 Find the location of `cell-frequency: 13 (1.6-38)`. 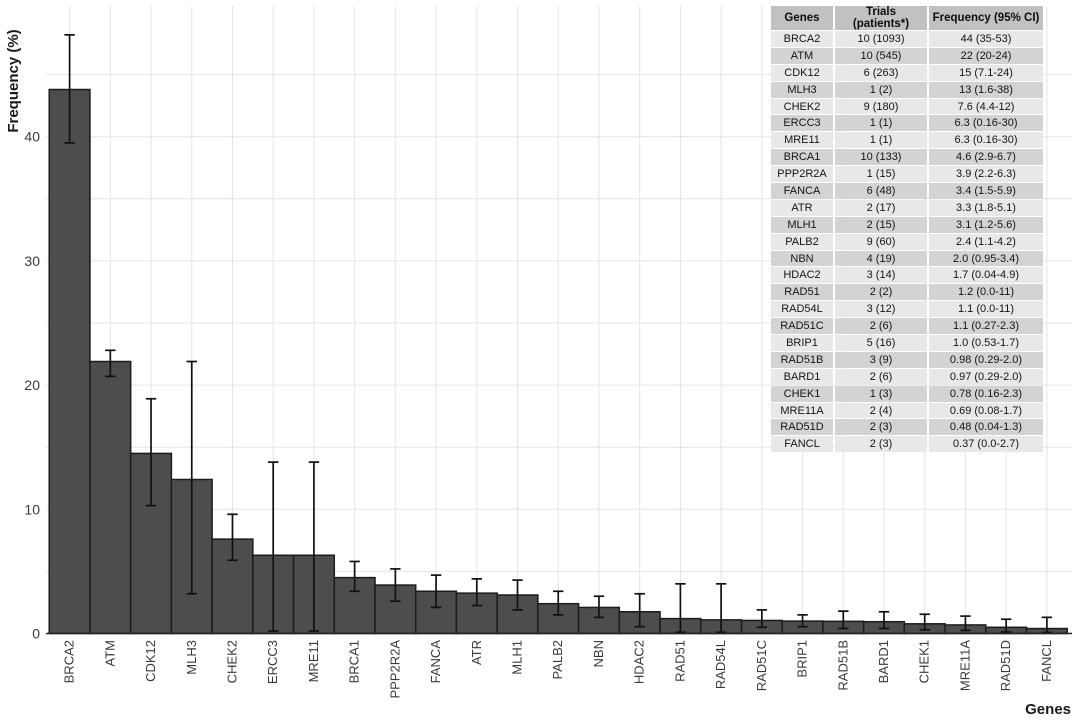

cell-frequency: 13 (1.6-38) is located at coordinates (986, 89).